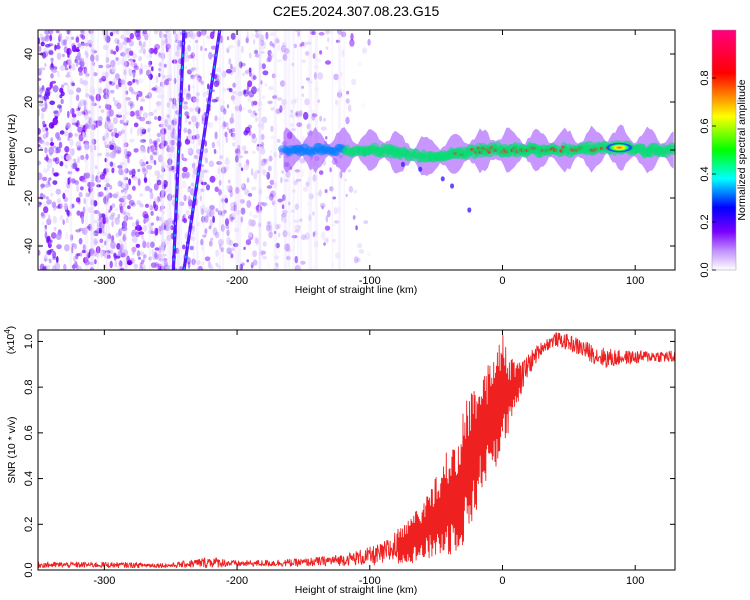 Image resolution: width=750 pixels, height=600 pixels. What do you see at coordinates (104, 281) in the screenshot?
I see `heatmap-x-tick-label: -300` at bounding box center [104, 281].